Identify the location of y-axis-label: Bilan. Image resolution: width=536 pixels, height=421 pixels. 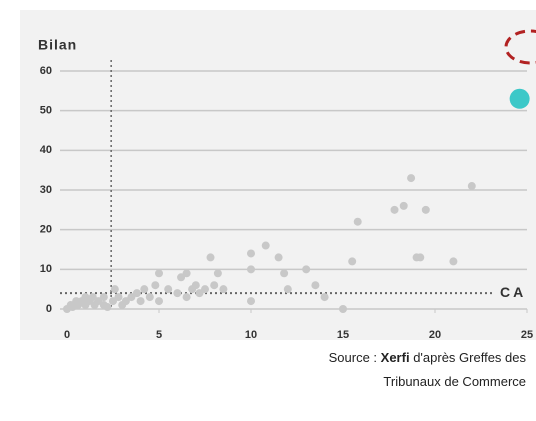
(57, 45).